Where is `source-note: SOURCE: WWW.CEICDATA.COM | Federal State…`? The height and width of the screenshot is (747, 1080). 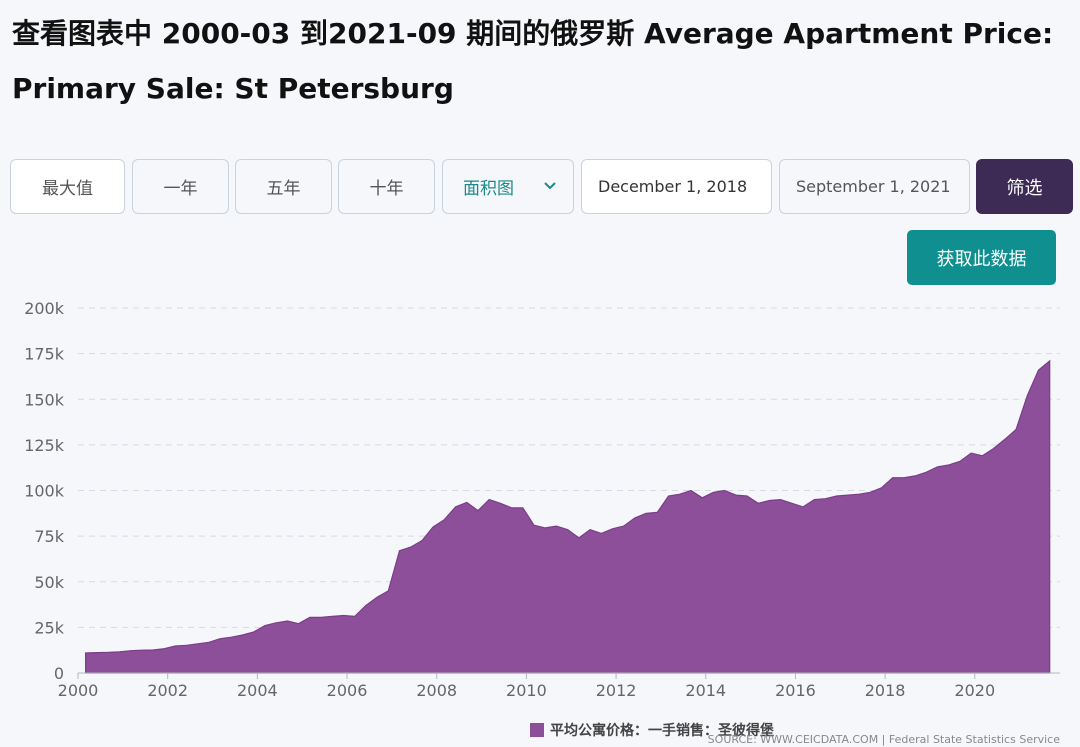
source-note: SOURCE: WWW.CEICDATA.COM | Federal State… is located at coordinates (883, 739).